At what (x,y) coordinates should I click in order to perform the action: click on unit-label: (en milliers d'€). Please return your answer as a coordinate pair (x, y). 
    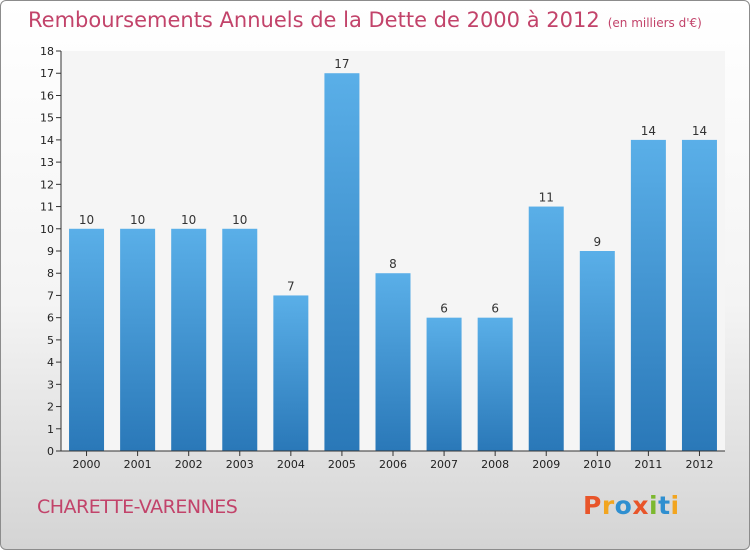
    Looking at the image, I should click on (654, 23).